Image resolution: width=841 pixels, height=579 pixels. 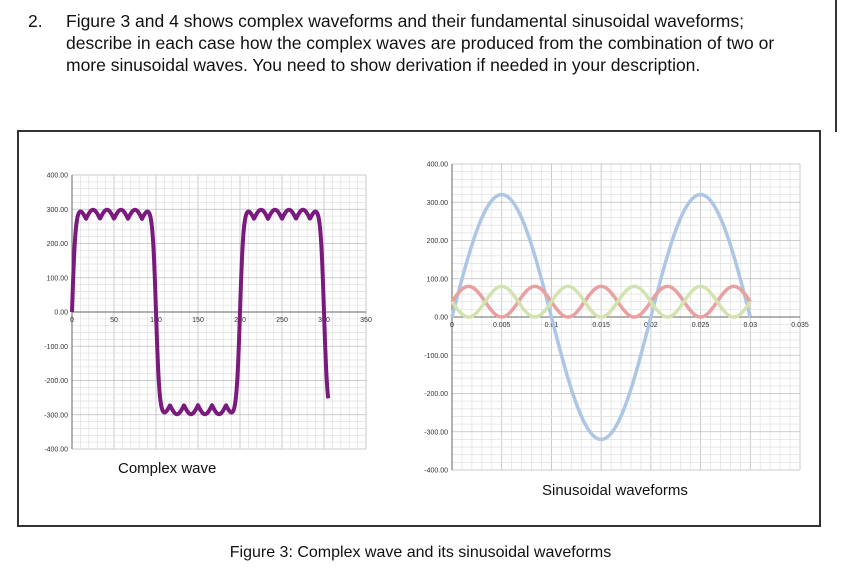 What do you see at coordinates (750, 325) in the screenshot?
I see `x-tick-label: 0.03` at bounding box center [750, 325].